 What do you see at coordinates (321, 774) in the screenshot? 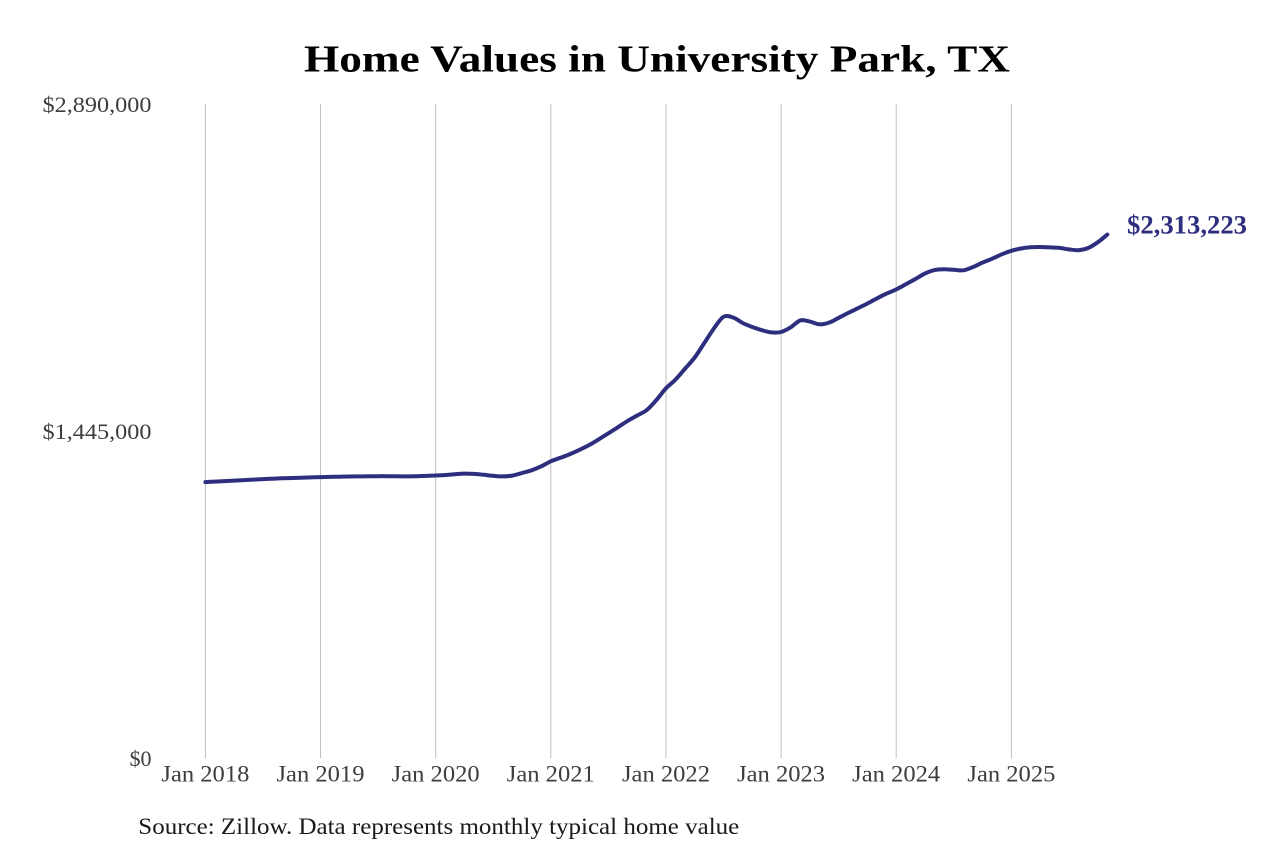
I see `svg-text: Jan 2019` at bounding box center [321, 774].